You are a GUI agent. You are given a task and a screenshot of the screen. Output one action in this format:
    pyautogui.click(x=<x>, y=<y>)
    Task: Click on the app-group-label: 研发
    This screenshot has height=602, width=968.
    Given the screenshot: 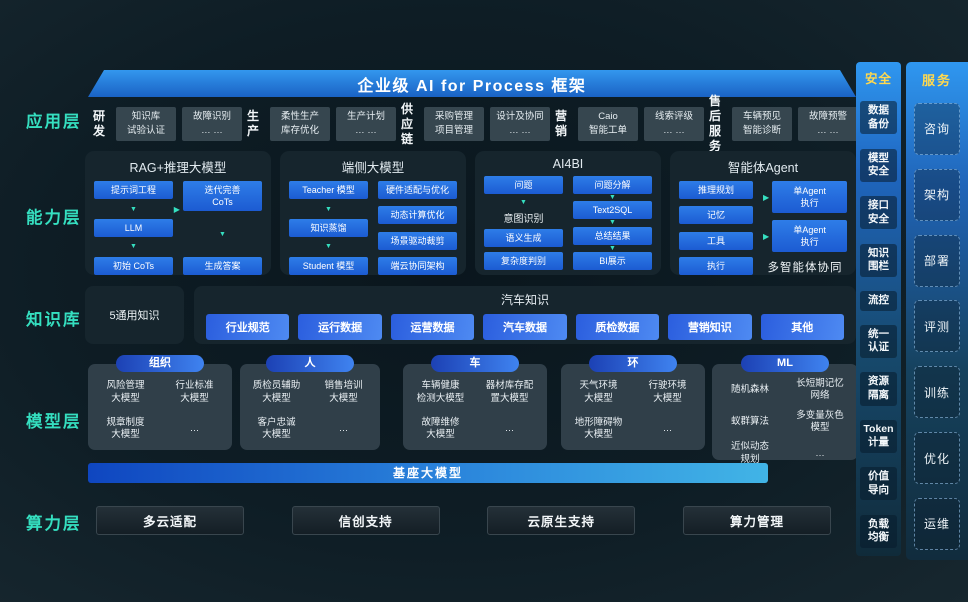 What is the action you would take?
    pyautogui.click(x=98, y=123)
    